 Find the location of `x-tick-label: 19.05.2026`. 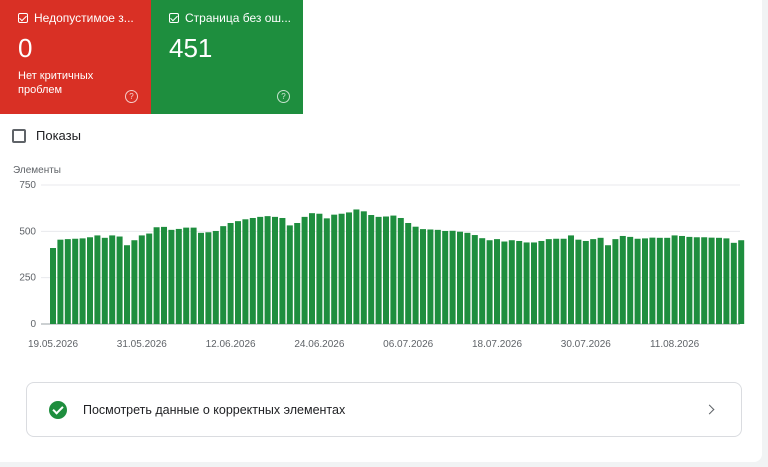

x-tick-label: 19.05.2026 is located at coordinates (53, 344).